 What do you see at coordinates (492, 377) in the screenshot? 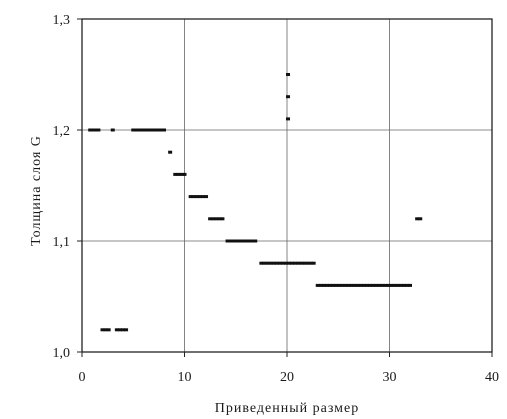
I see `x-tick-label: 40` at bounding box center [492, 377].